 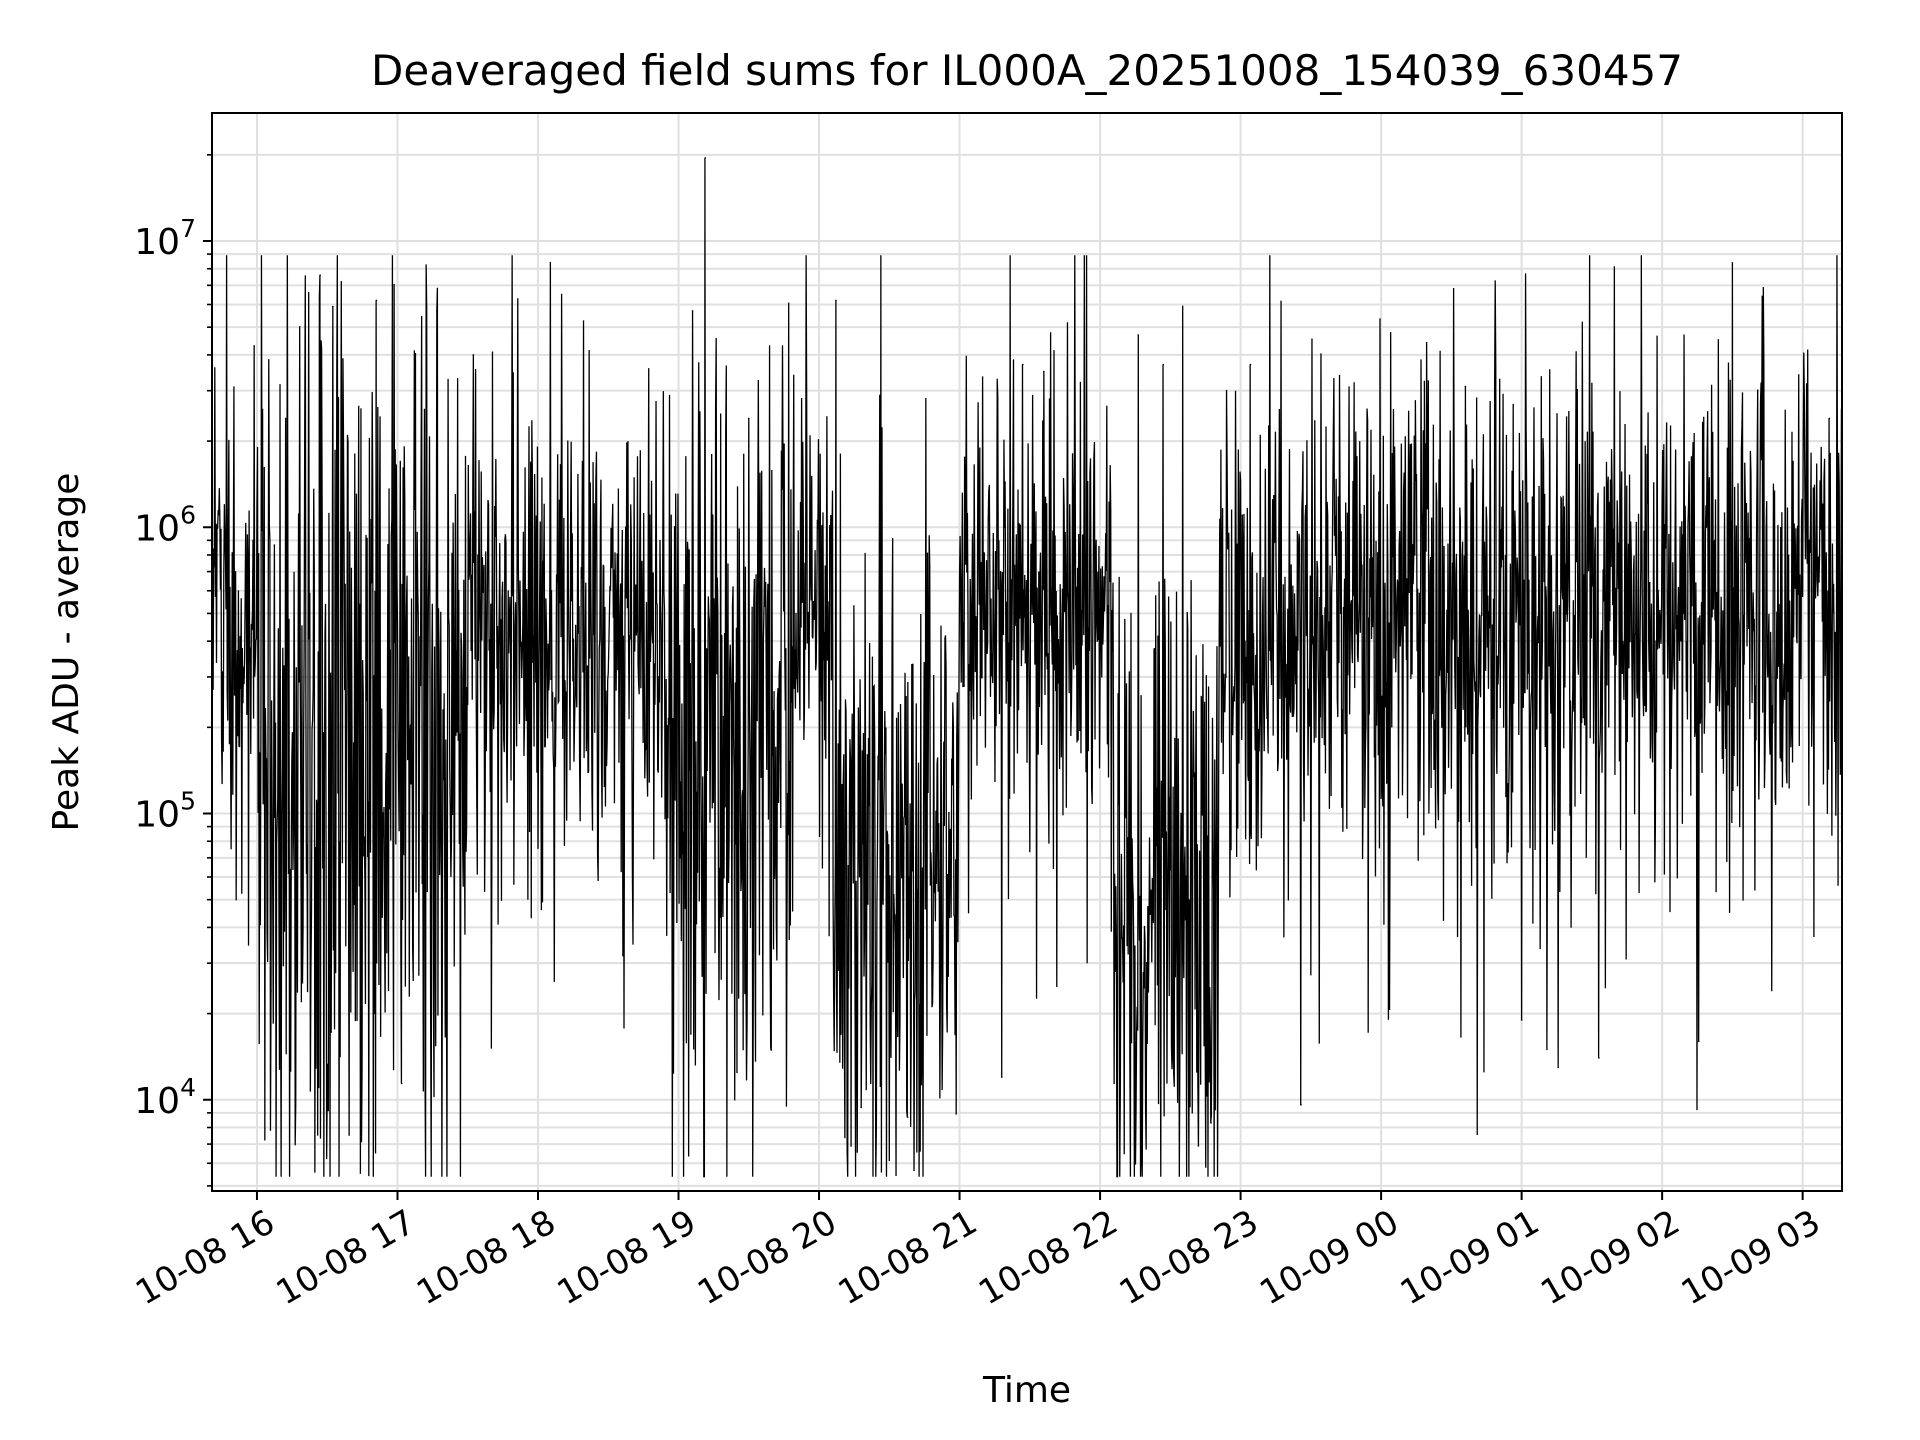 What do you see at coordinates (1026, 1390) in the screenshot?
I see `x-axis-label: Time` at bounding box center [1026, 1390].